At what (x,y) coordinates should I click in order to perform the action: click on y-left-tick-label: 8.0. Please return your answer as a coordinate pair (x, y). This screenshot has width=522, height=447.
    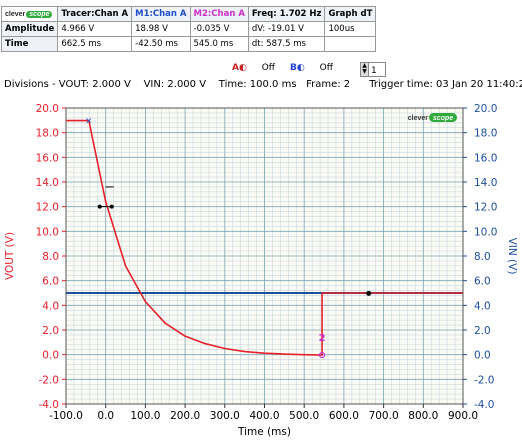
    Looking at the image, I should click on (50, 257).